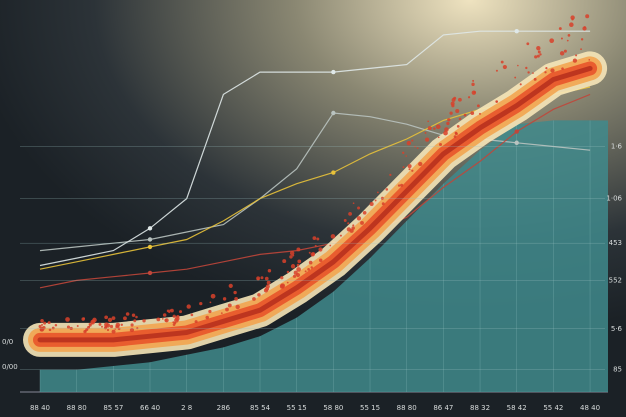 This screenshot has width=626, height=417. Describe the element at coordinates (186, 408) in the screenshot. I see `x-tick-label: 2 8` at that location.